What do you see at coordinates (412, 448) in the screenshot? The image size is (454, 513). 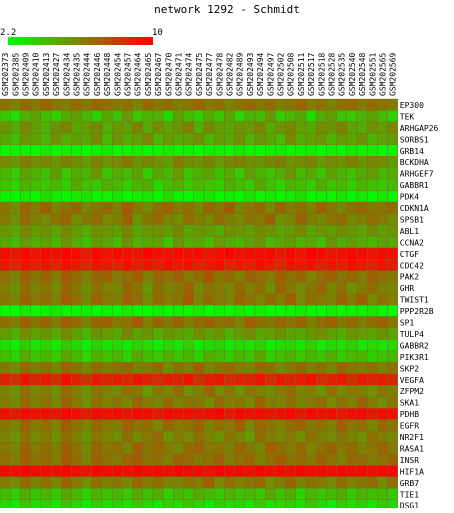 I see `row-label: RASA1` at bounding box center [412, 448].